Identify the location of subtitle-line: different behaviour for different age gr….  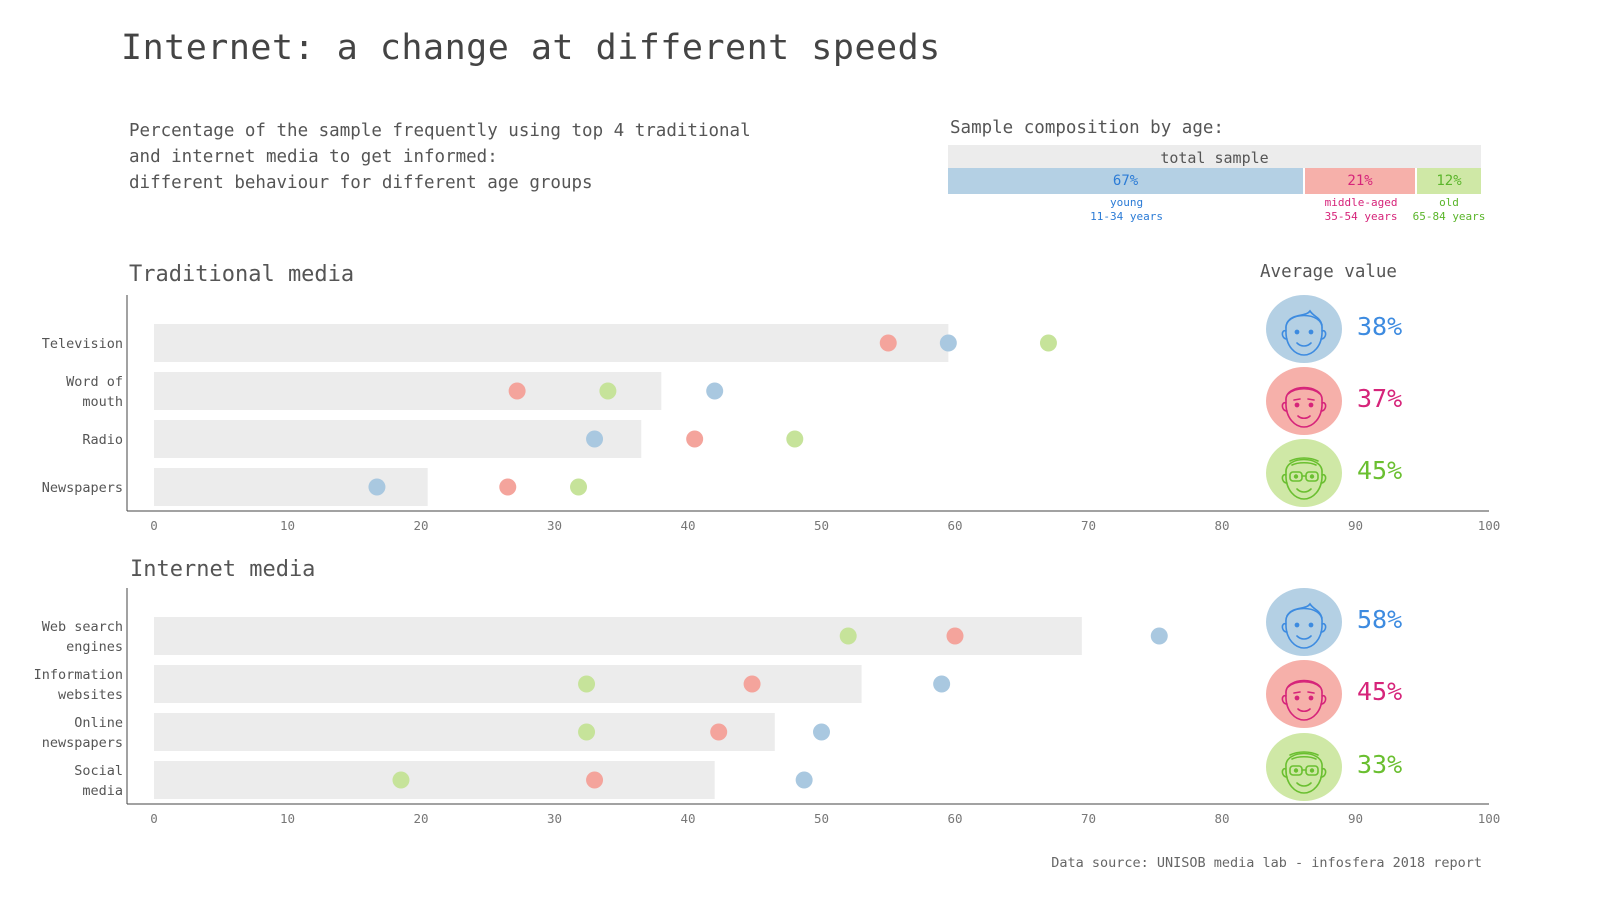
(361, 183).